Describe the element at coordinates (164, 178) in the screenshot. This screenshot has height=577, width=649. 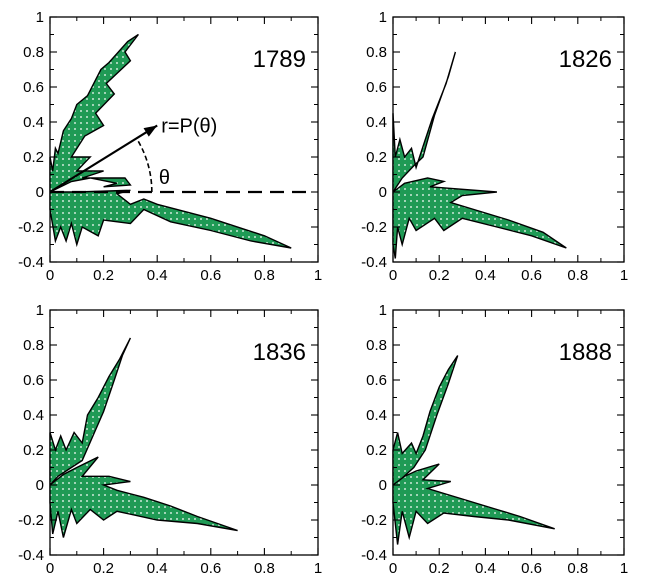
I see `theta-label: θ` at that location.